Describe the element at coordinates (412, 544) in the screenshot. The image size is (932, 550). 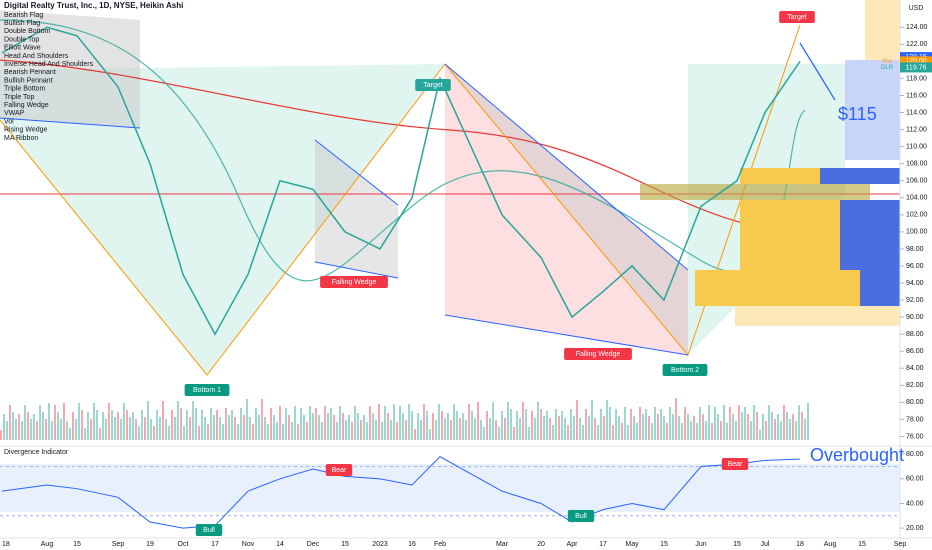
I see `x-tick-label: 16` at that location.